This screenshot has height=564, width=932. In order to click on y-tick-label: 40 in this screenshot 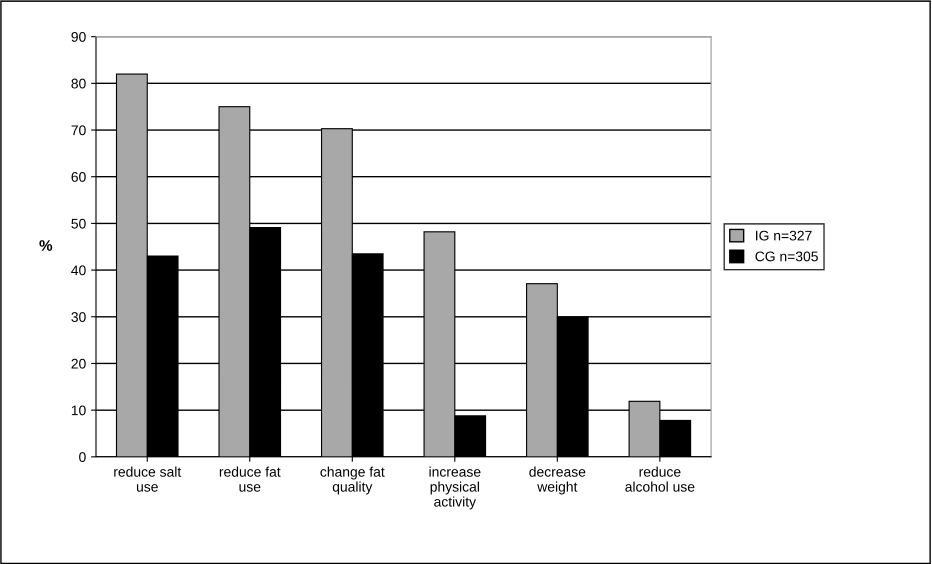, I will do `click(78, 270)`.